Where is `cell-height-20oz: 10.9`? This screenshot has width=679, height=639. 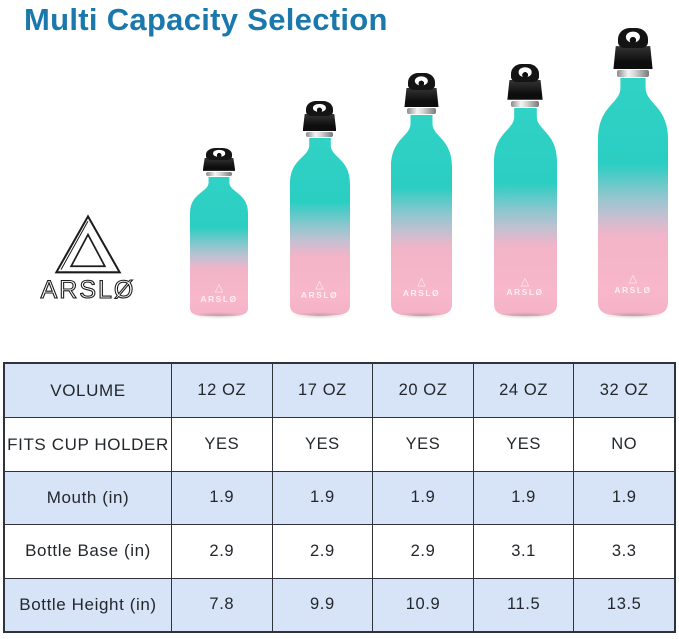 cell-height-20oz: 10.9 is located at coordinates (422, 604).